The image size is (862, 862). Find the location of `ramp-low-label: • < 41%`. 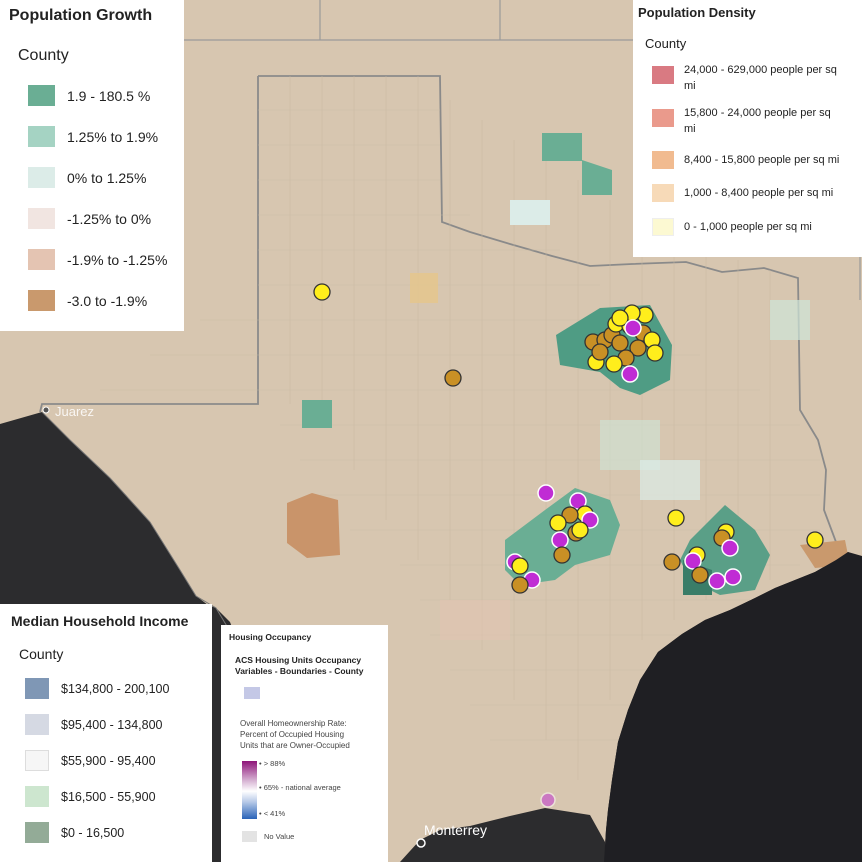

ramp-low-label: • < 41% is located at coordinates (272, 813).